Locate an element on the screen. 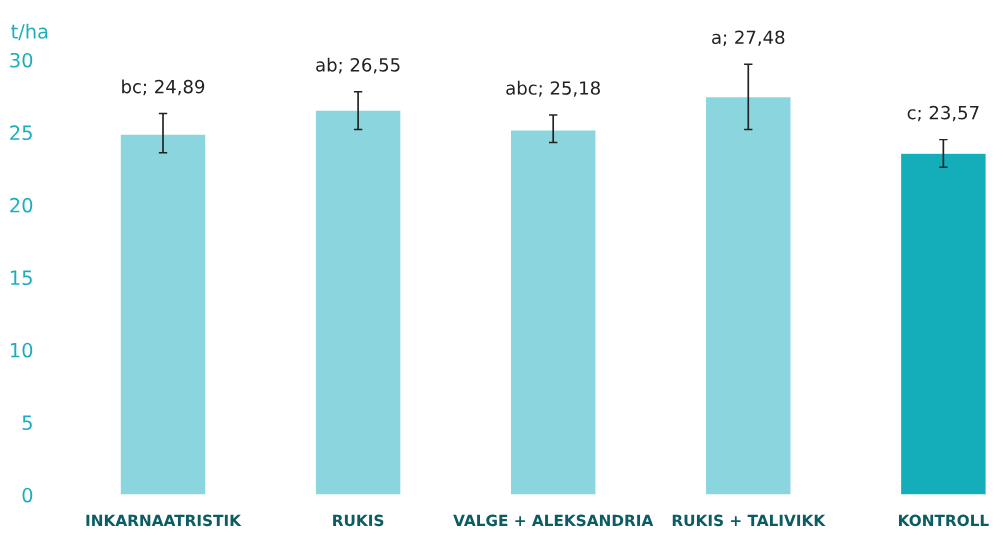 The width and height of the screenshot is (1003, 535). data-label: abc; 25,18 is located at coordinates (553, 88).